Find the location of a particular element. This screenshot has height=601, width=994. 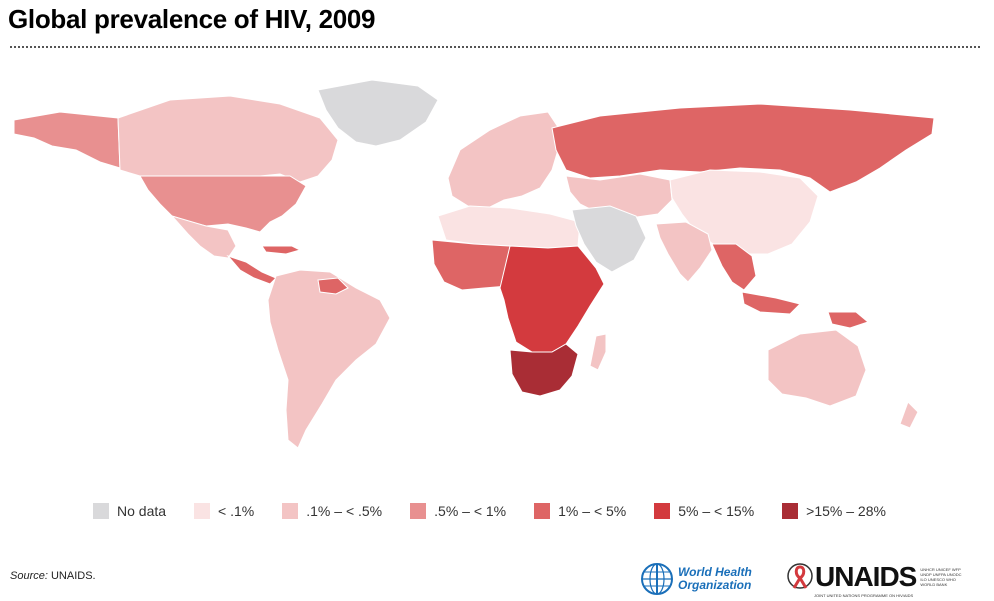

region-india is located at coordinates (684, 252).